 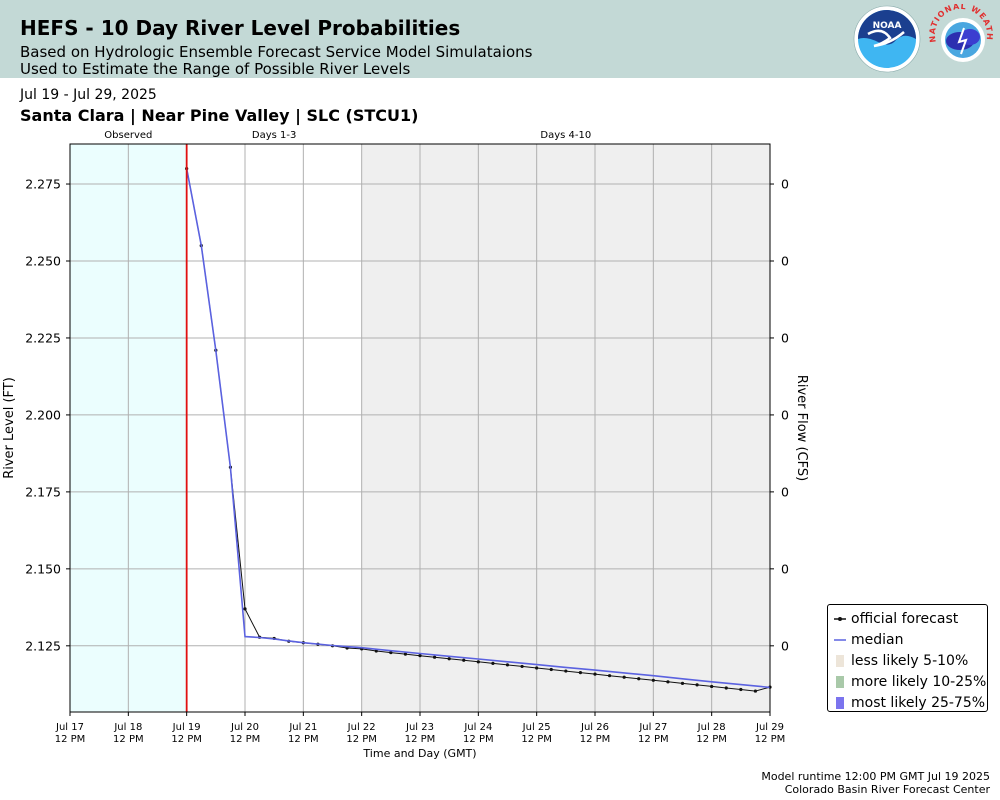 What do you see at coordinates (302, 727) in the screenshot?
I see `x-tick-label: Jul 21` at bounding box center [302, 727].